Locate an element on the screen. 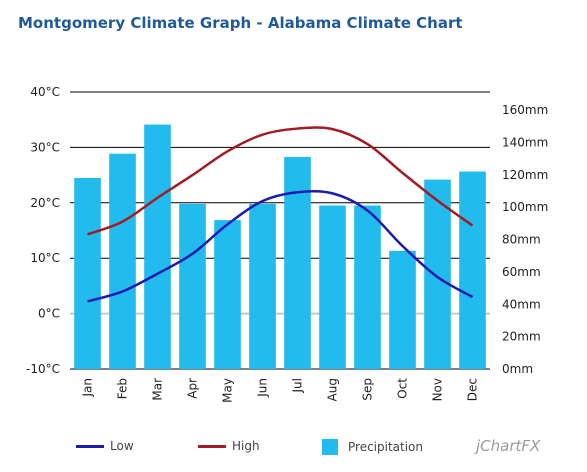  right-tick-label: 140mm is located at coordinates (525, 142).